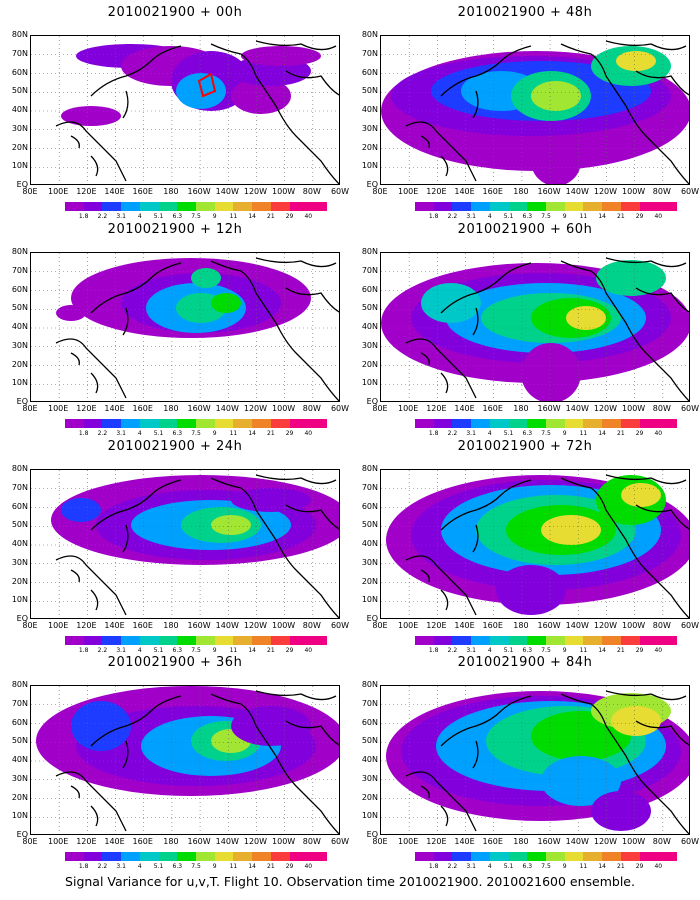 The image size is (700, 900). I want to click on colorbar-level-label: 4, so click(489, 650).